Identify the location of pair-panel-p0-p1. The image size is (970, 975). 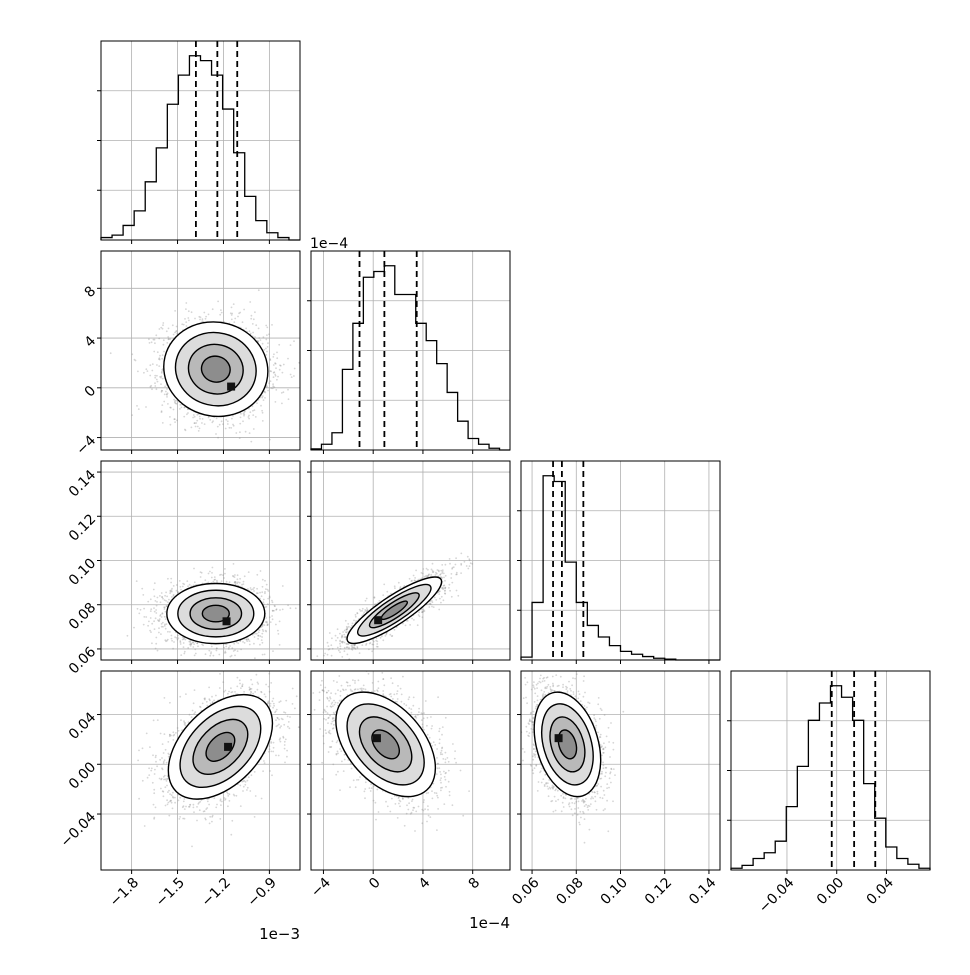
(204, 359).